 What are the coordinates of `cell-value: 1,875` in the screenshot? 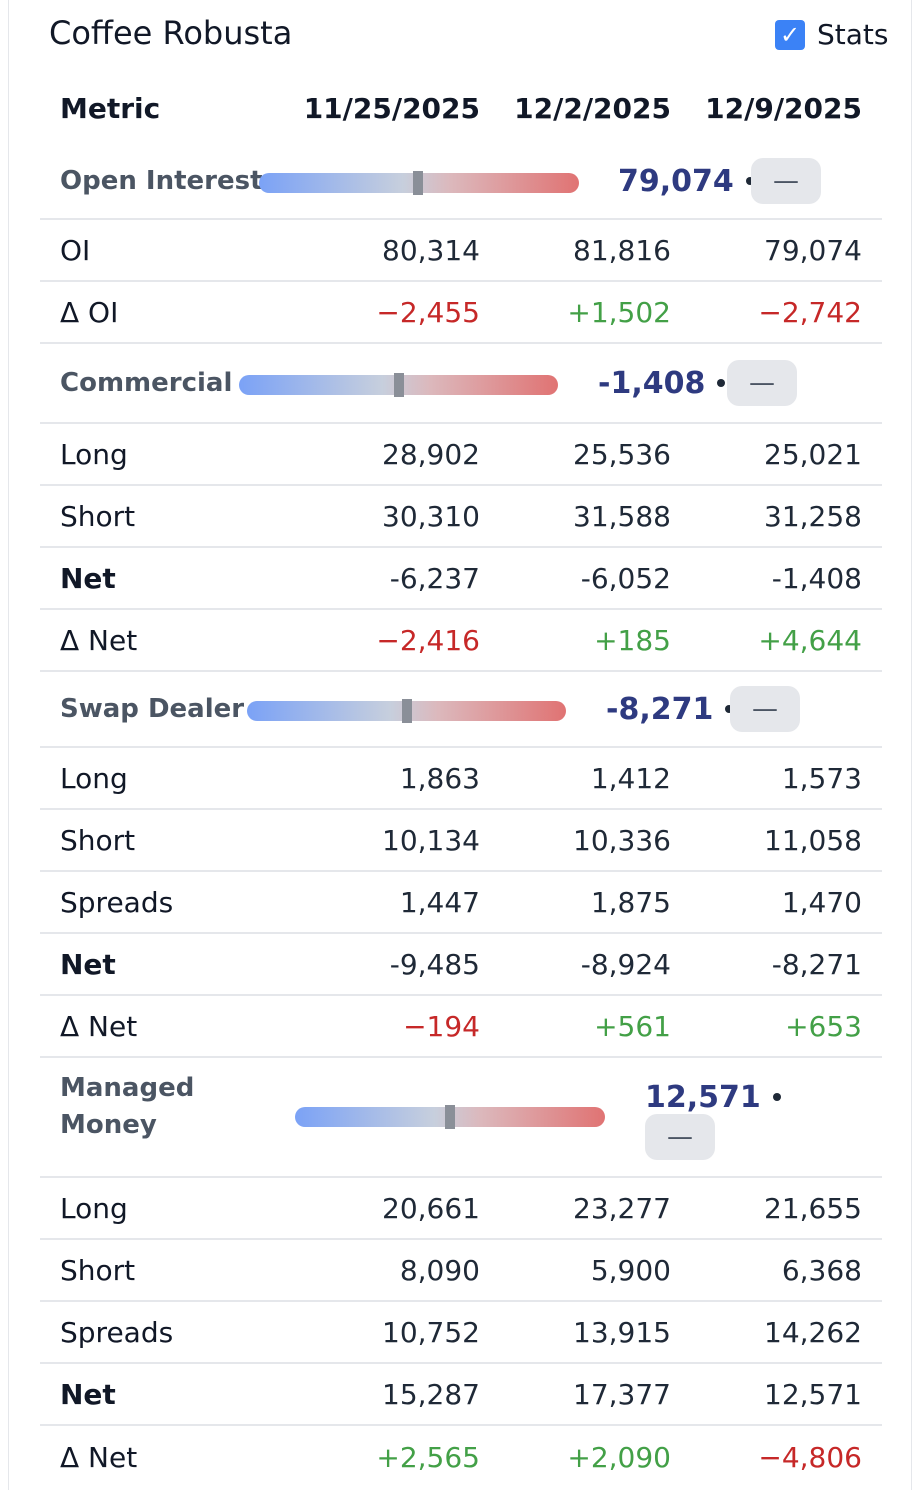 It's located at (630, 902).